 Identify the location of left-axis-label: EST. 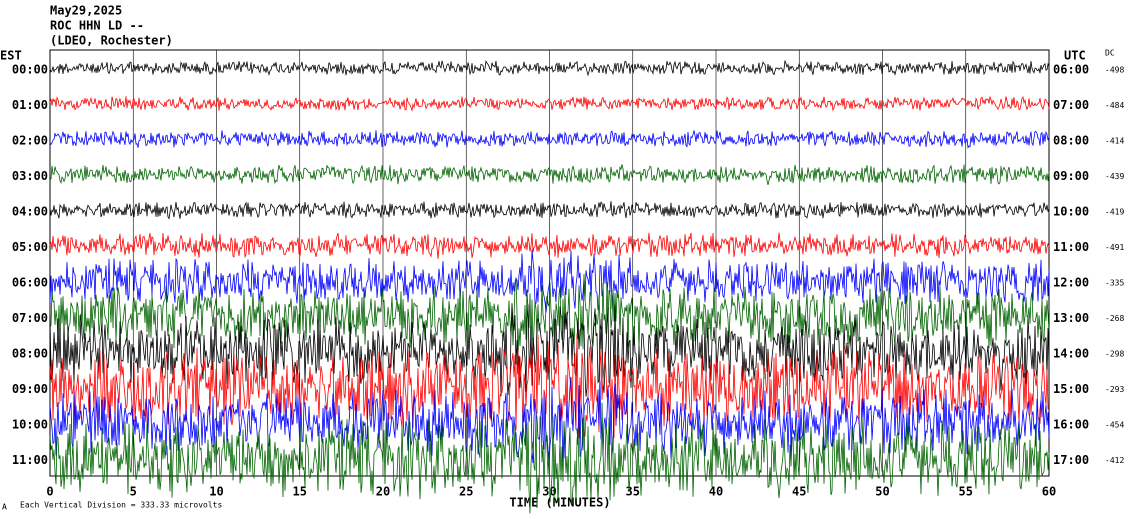
(11, 56).